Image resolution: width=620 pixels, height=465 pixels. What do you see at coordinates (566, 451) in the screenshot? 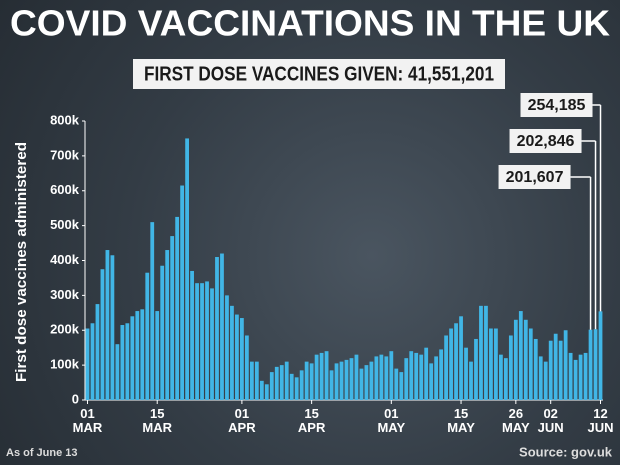
I see `source: Source: gov.uk` at bounding box center [566, 451].